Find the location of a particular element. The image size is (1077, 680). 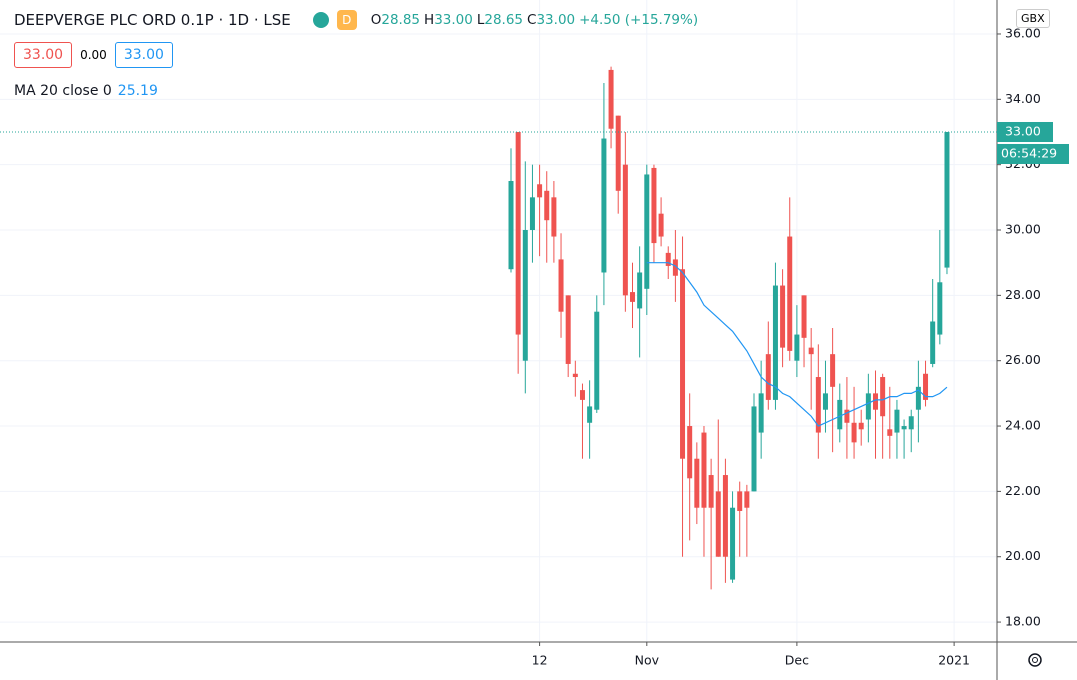

settings-icon is located at coordinates (1035, 660).